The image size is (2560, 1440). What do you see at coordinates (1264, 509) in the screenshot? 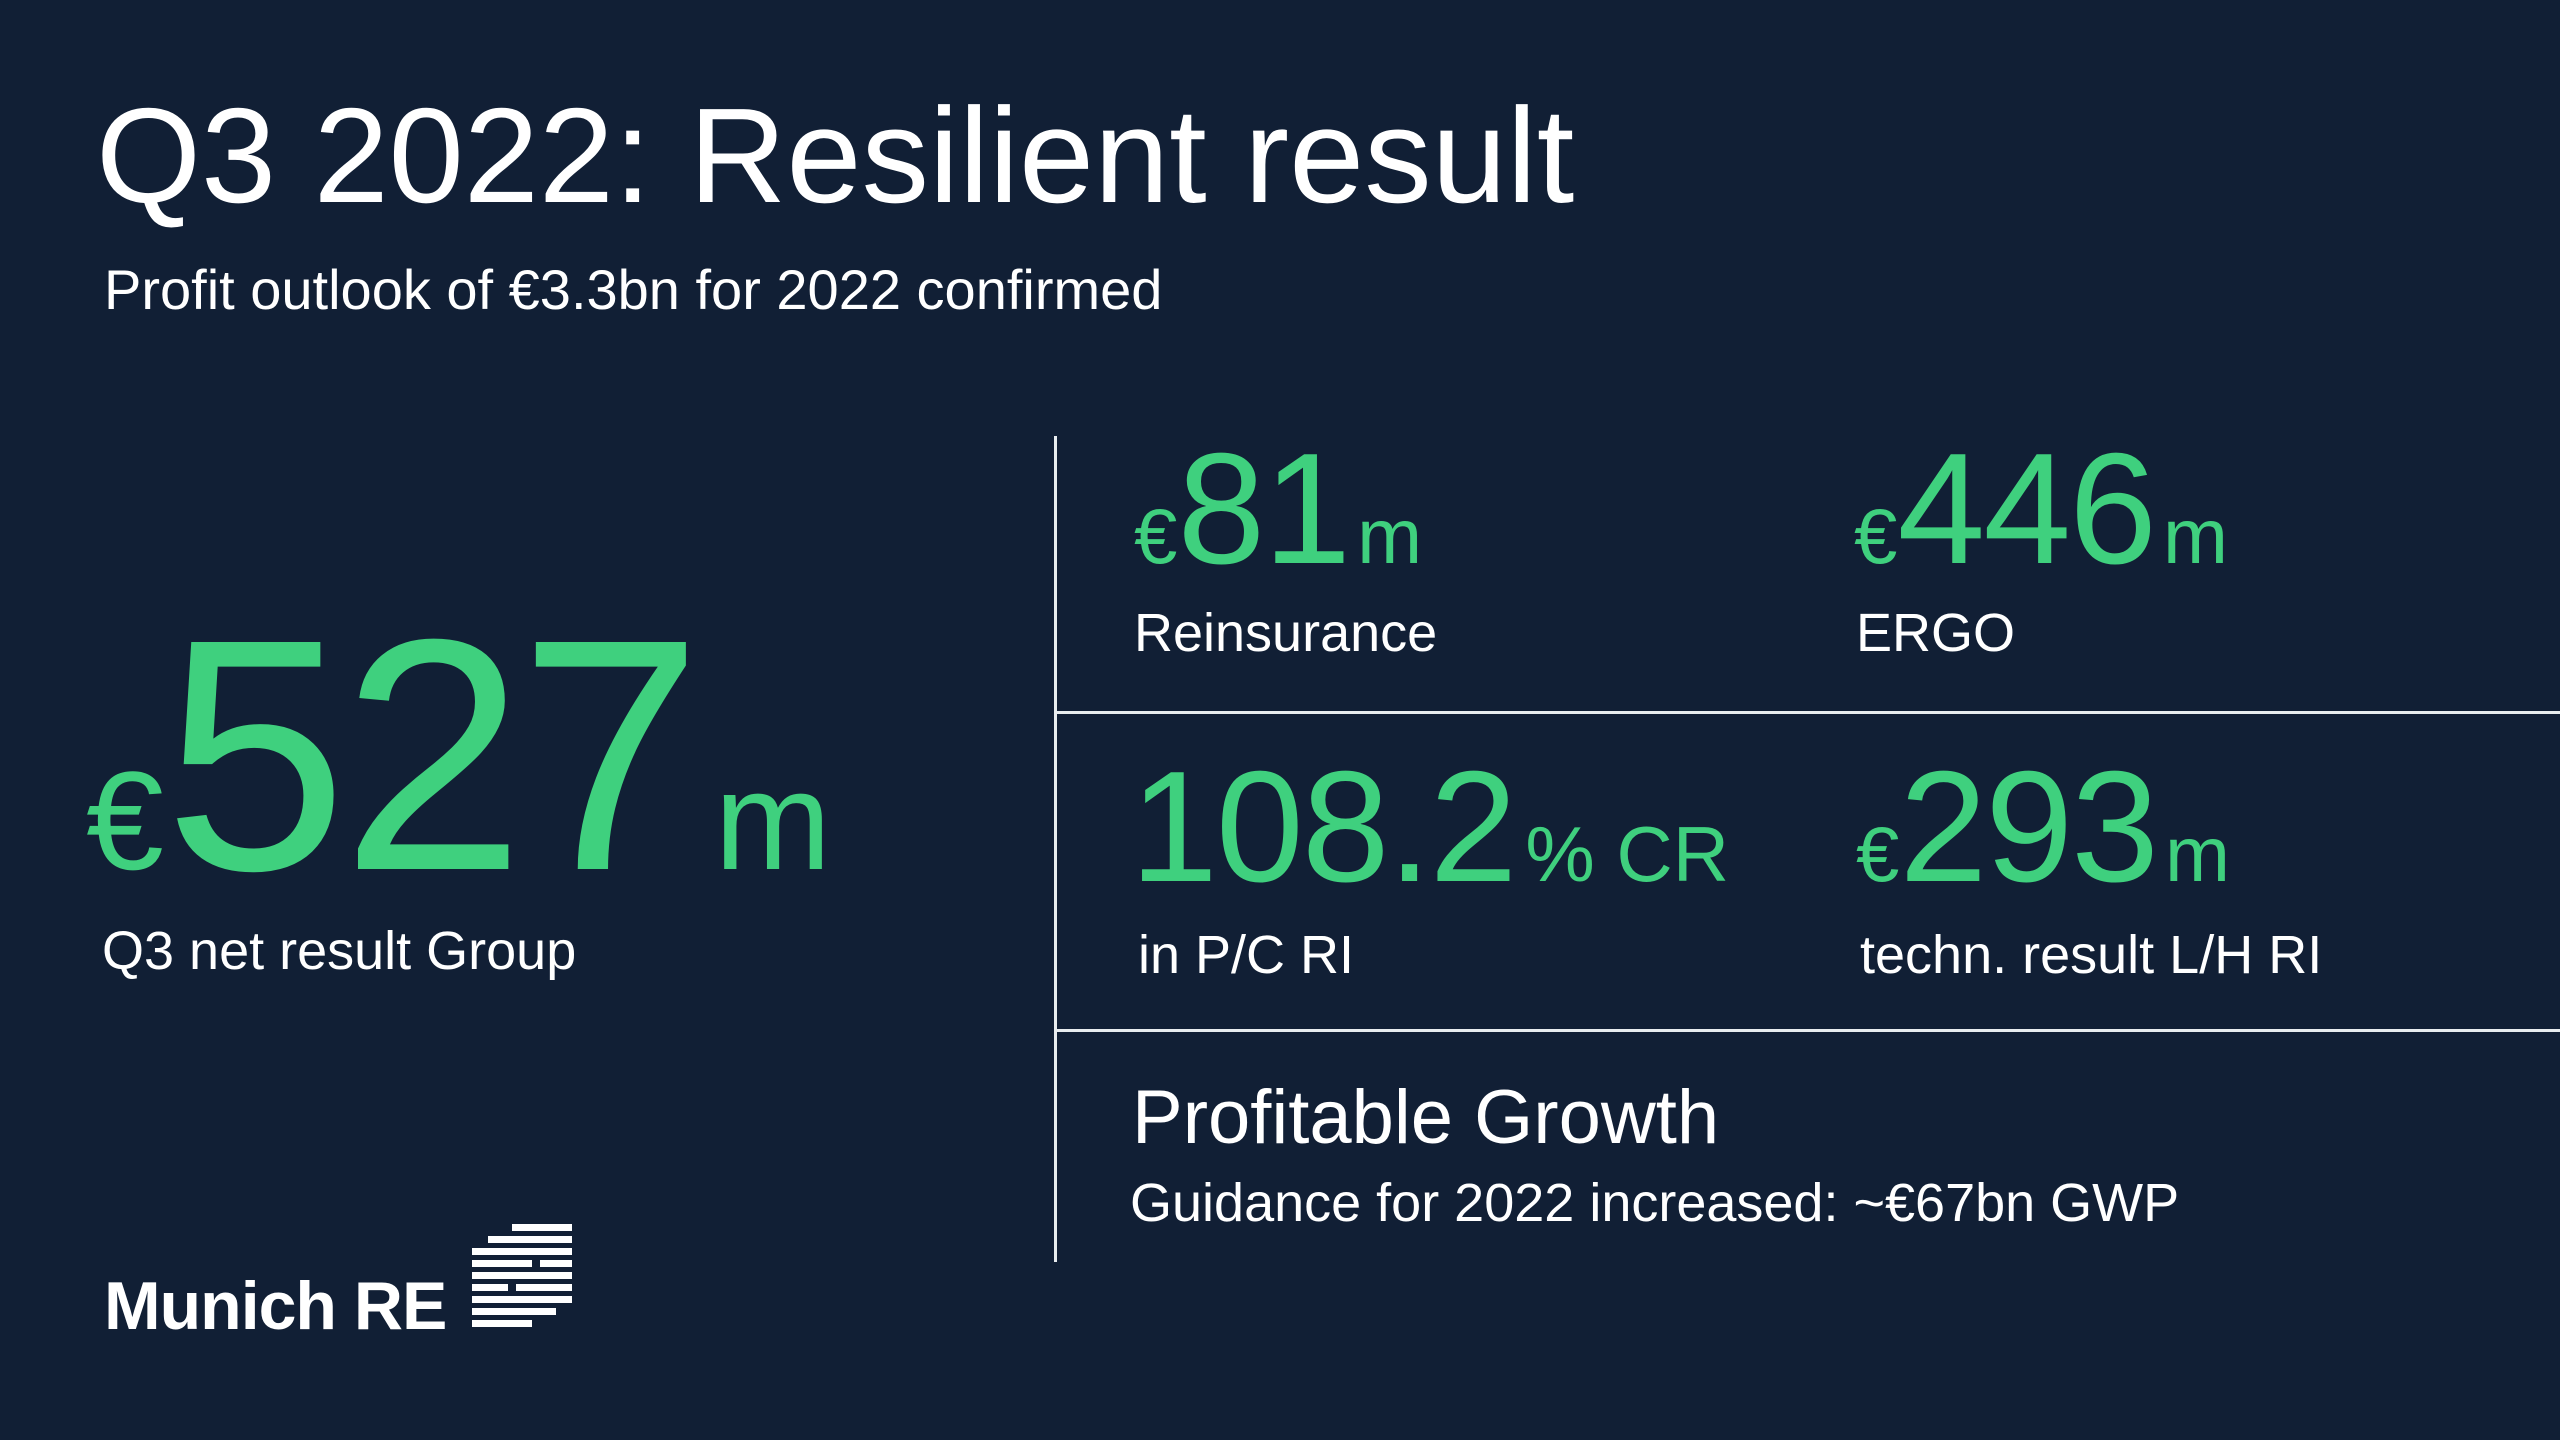
I see `reinsurance-number: 81` at bounding box center [1264, 509].